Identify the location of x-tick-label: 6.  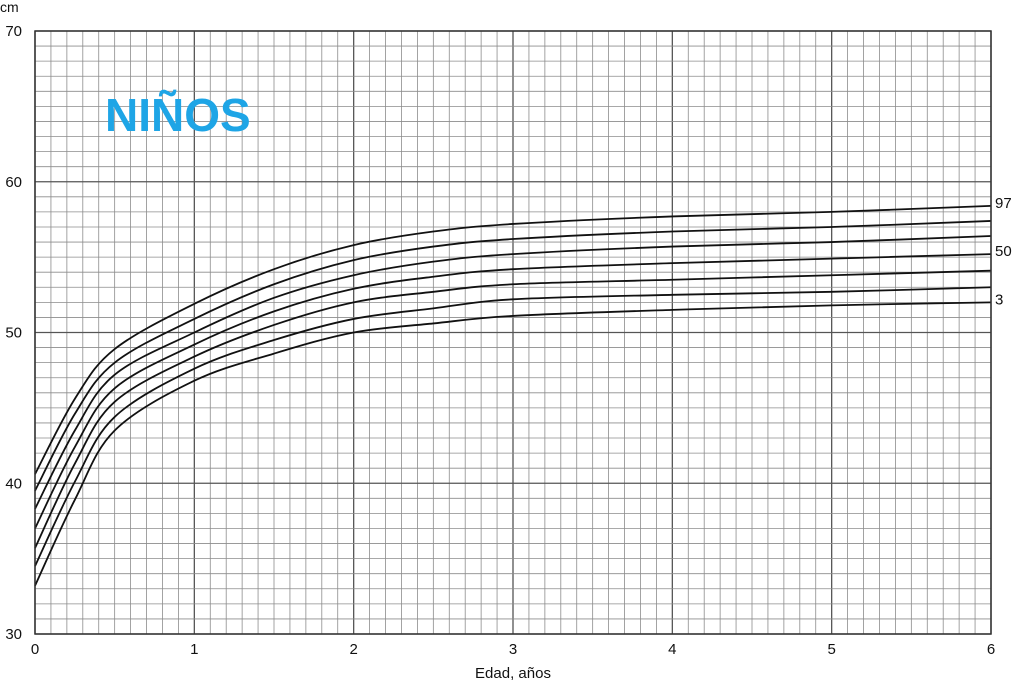
(991, 649).